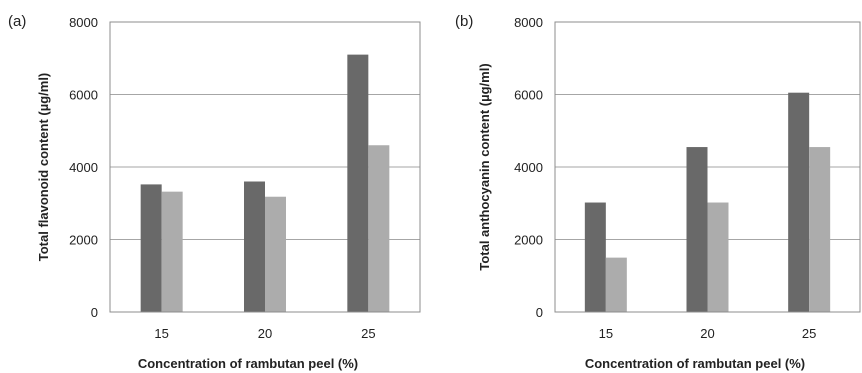  What do you see at coordinates (707, 333) in the screenshot?
I see `panel-b-x-tick-label: 20` at bounding box center [707, 333].